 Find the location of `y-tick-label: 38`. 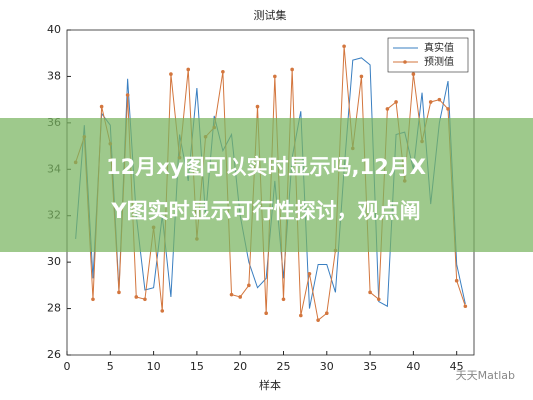

y-tick-label: 38 is located at coordinates (54, 75).